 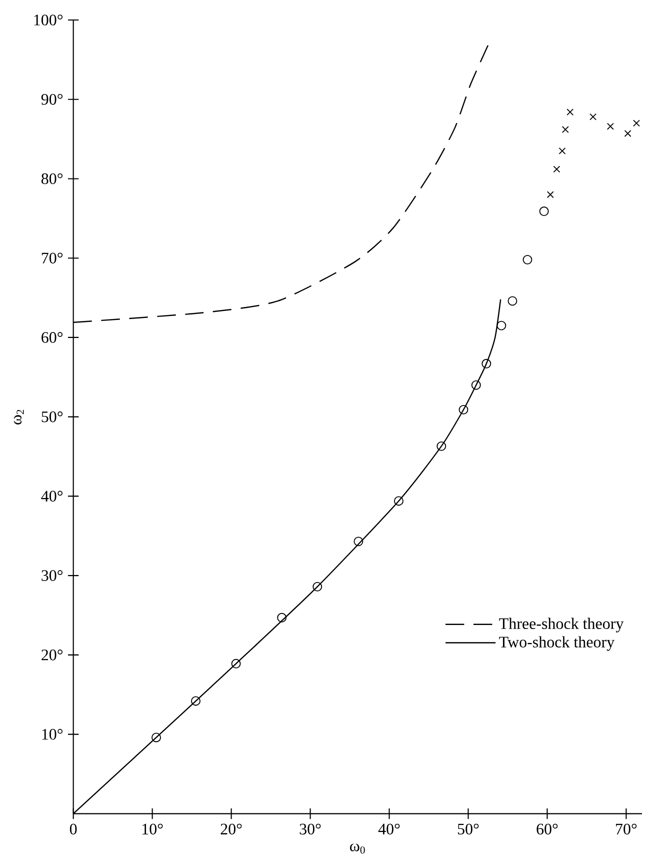 I want to click on y-tick-label: 60°, so click(x=52, y=337).